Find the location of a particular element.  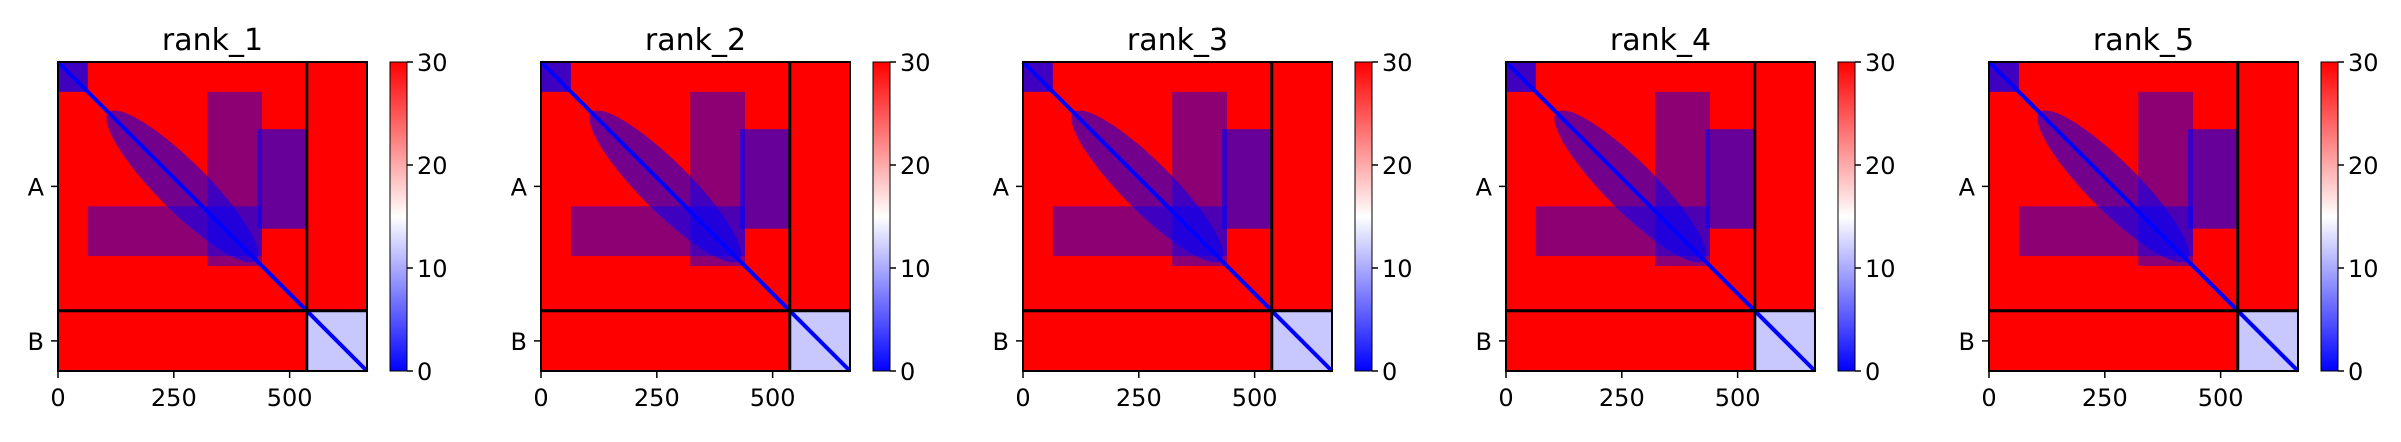

panel-title: rank_2 is located at coordinates (695, 40).